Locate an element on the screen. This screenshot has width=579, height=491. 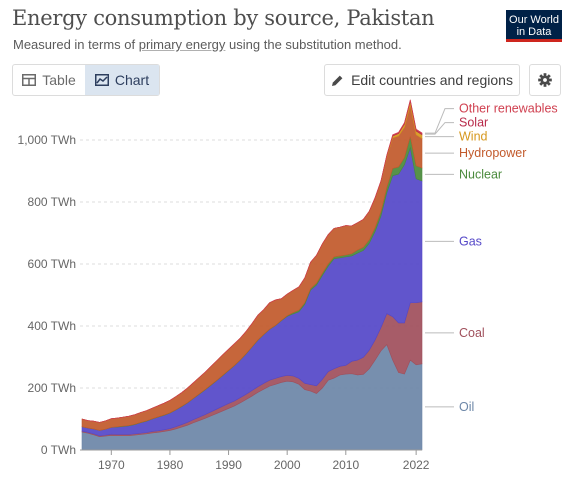
x-tick-label: 1990 is located at coordinates (228, 465).